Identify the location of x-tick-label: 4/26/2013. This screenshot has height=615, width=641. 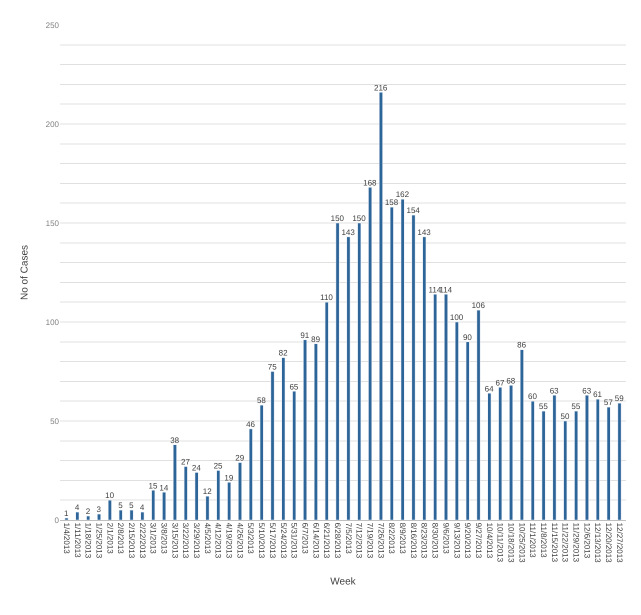
(239, 540).